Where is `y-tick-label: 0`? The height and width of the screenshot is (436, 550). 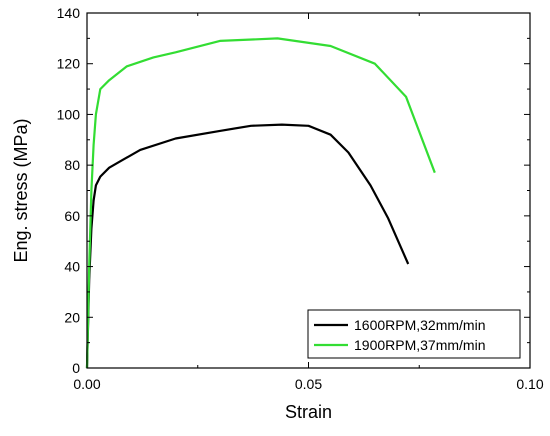 y-tick-label: 0 is located at coordinates (76, 368).